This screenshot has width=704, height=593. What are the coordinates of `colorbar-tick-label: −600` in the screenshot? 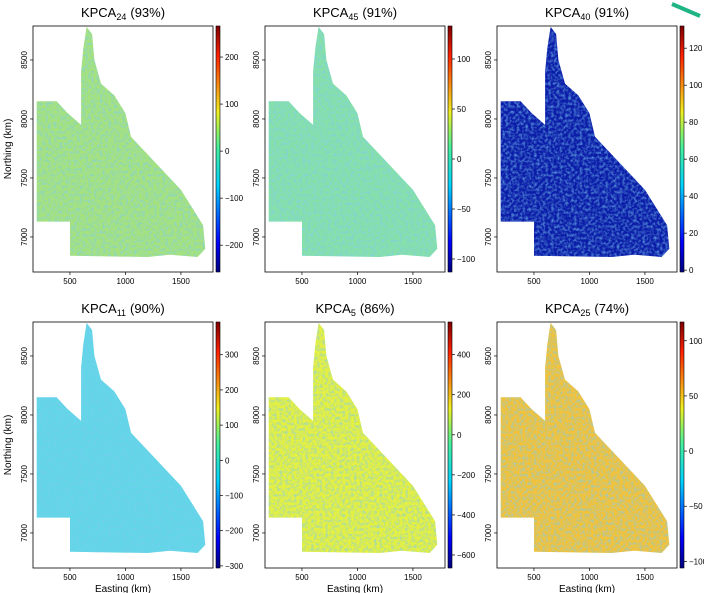 It's located at (466, 555).